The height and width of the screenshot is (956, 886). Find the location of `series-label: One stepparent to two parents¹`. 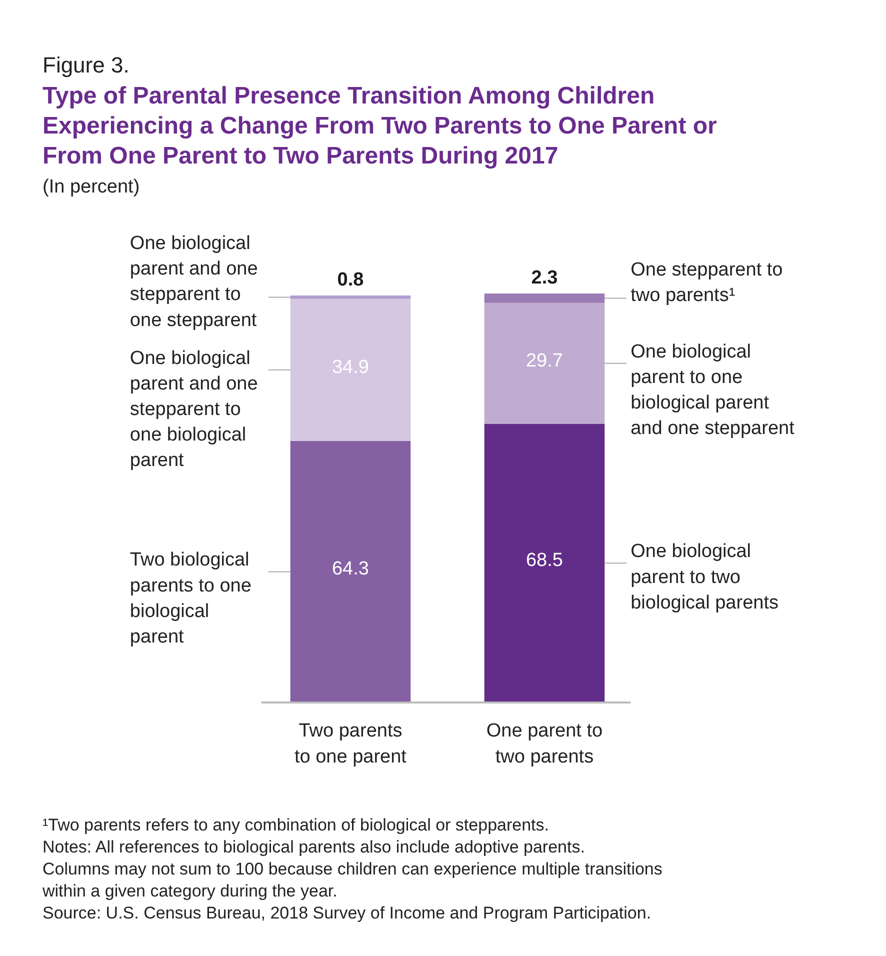

series-label: One stepparent to two parents¹ is located at coordinates (706, 283).